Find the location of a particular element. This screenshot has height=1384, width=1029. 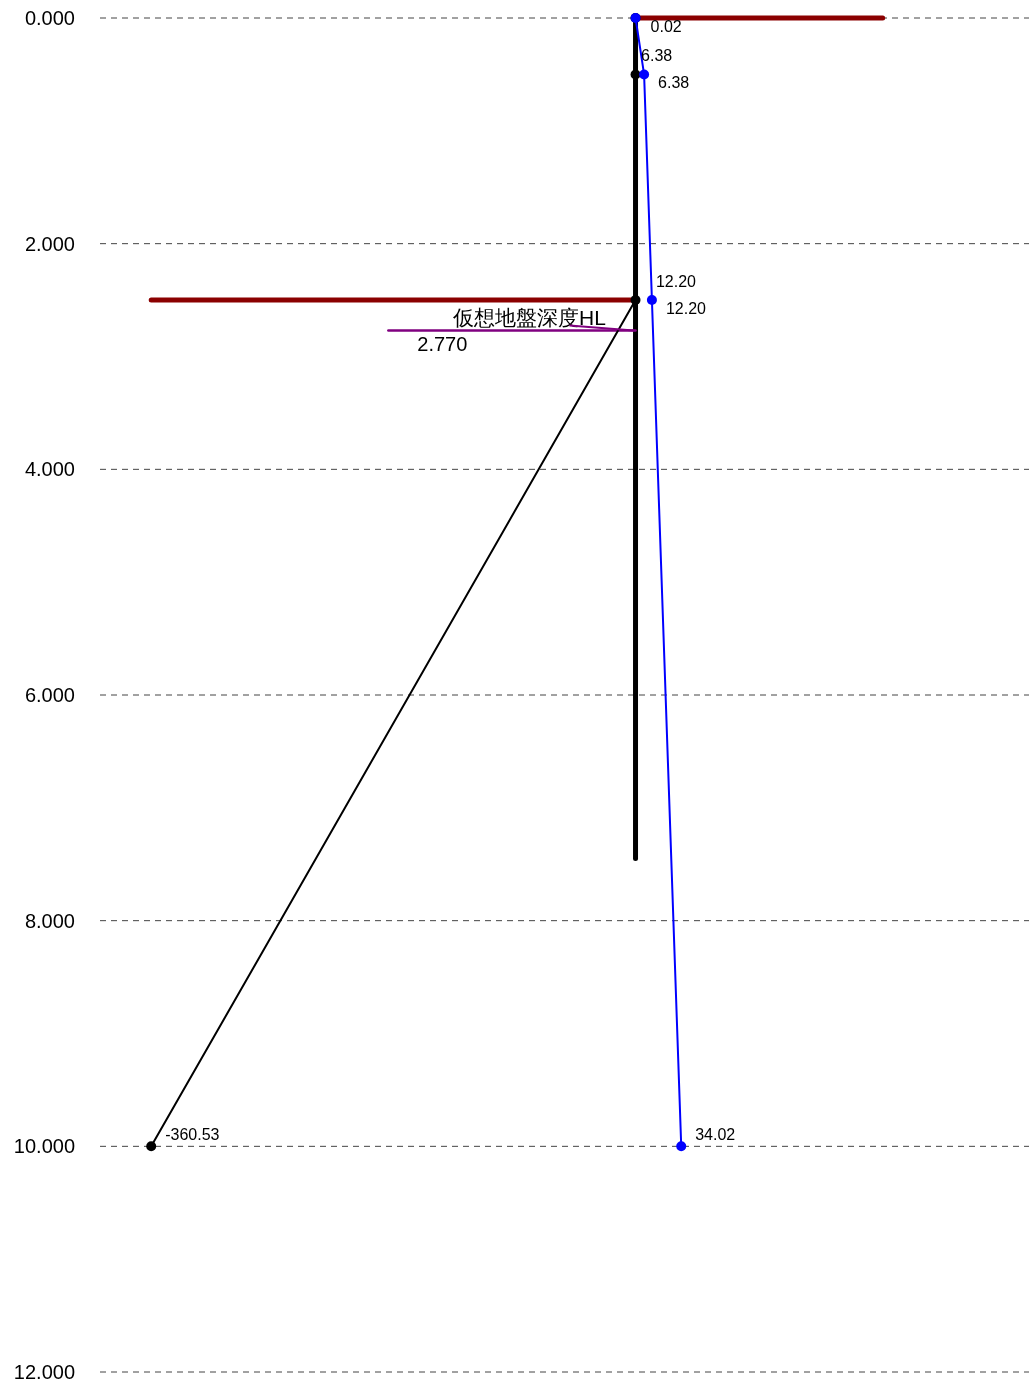

y-tick-label: 6.000 is located at coordinates (49, 695).